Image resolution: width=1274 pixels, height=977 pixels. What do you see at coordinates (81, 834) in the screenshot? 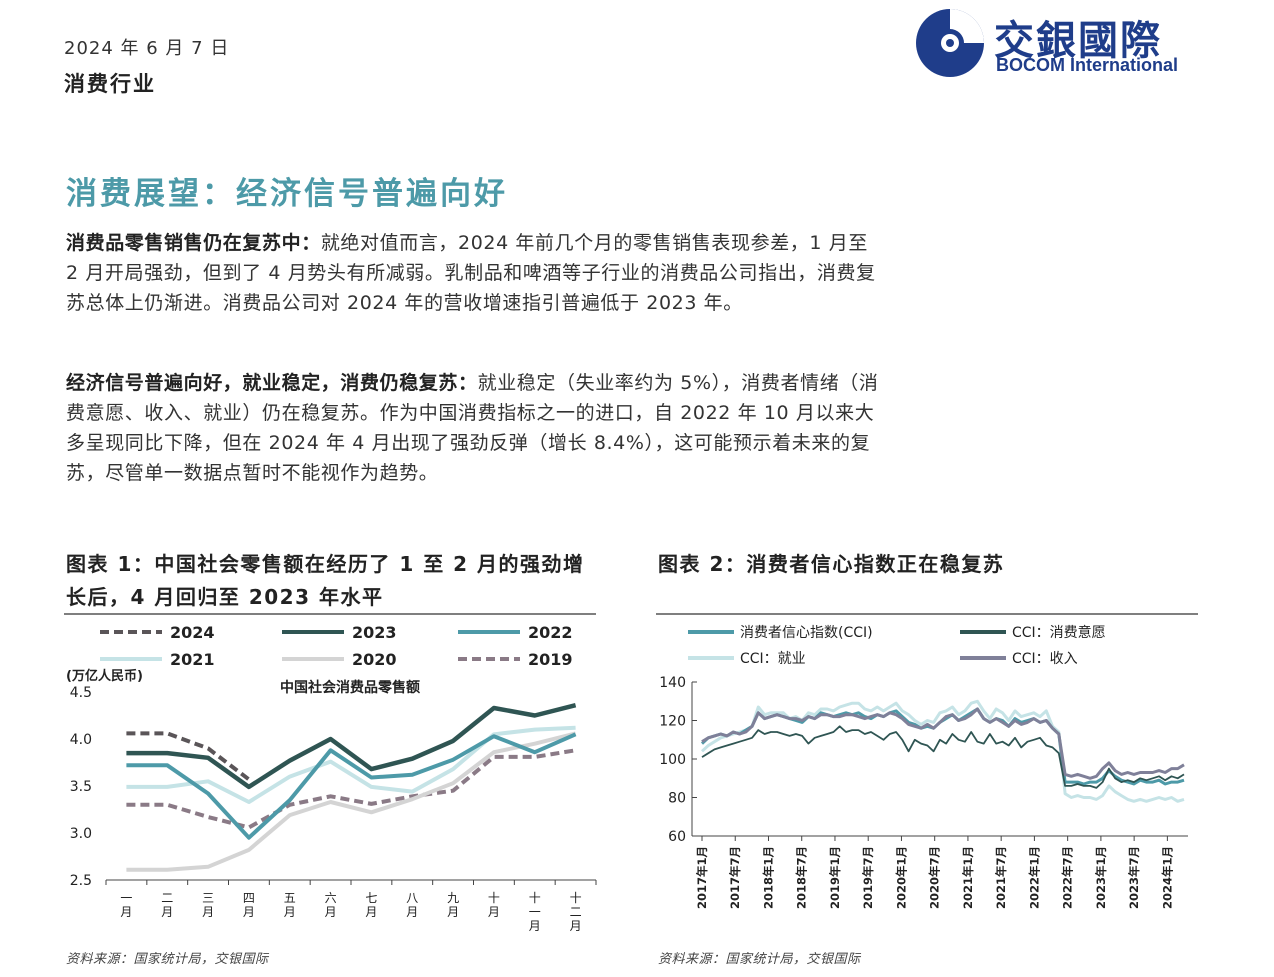
I see `y-tick-label: 3.0` at bounding box center [81, 834].